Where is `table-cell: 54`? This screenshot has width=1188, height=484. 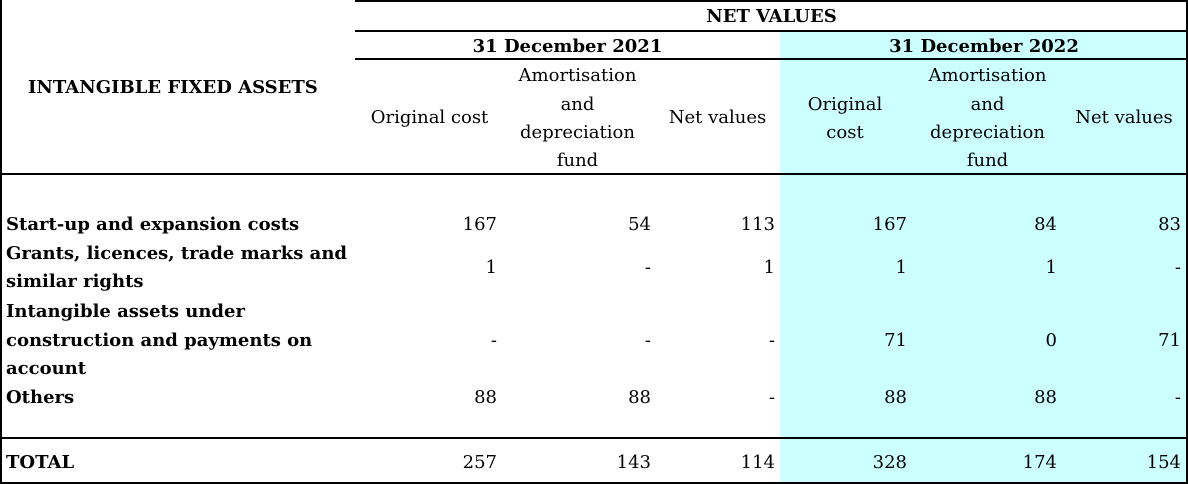
table-cell: 54 is located at coordinates (639, 224).